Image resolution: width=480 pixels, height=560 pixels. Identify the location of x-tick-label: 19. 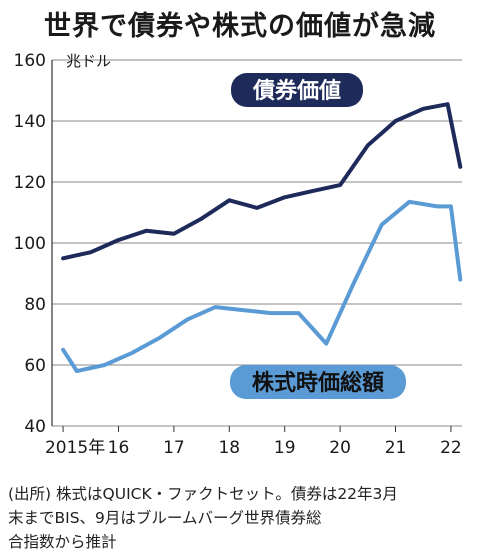
(285, 448).